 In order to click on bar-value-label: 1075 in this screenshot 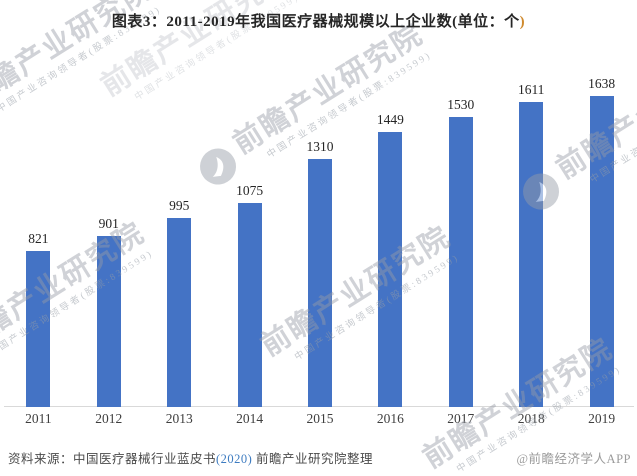, I will do `click(250, 190)`.